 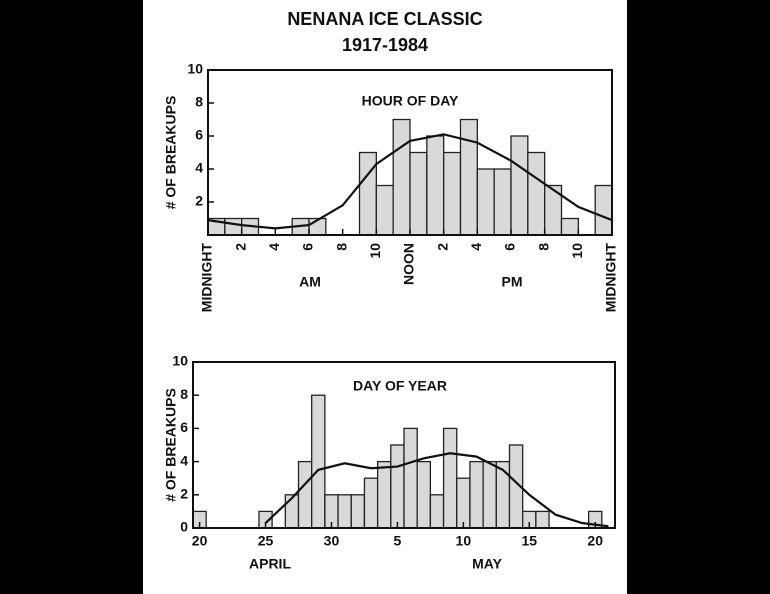 I want to click on y-tick-label: 0, so click(x=184, y=527).